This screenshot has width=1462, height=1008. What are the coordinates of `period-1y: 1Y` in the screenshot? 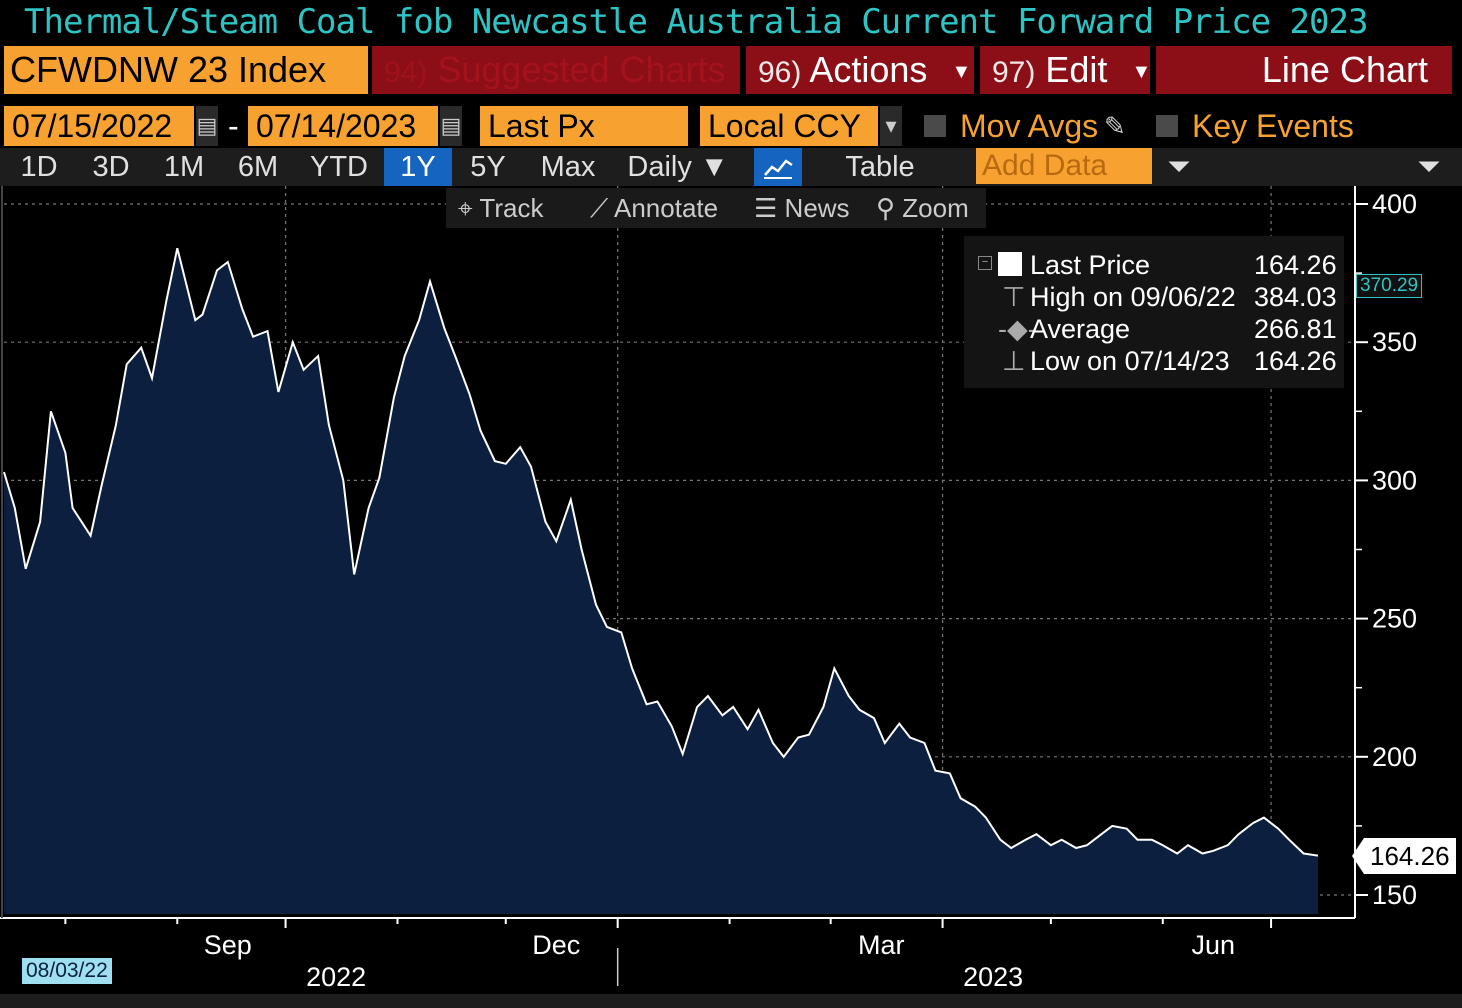 It's located at (418, 167).